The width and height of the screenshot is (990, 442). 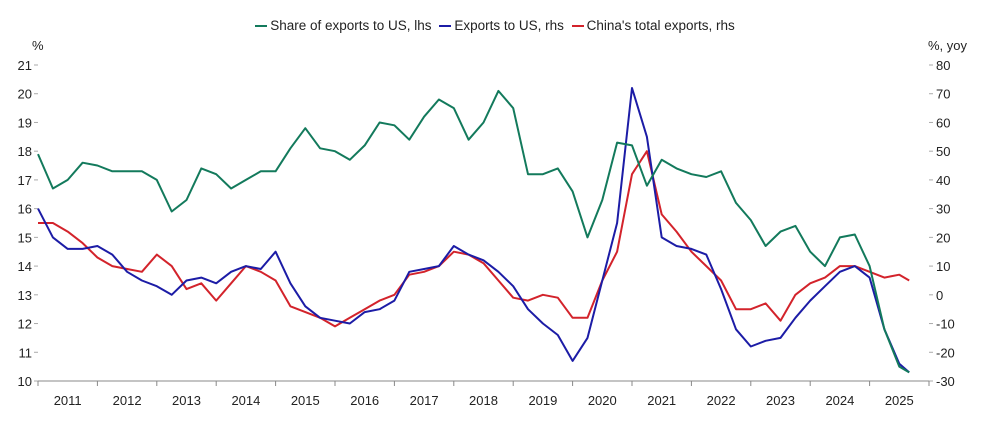 What do you see at coordinates (261, 26) in the screenshot?
I see `legend-swatch-share` at bounding box center [261, 26].